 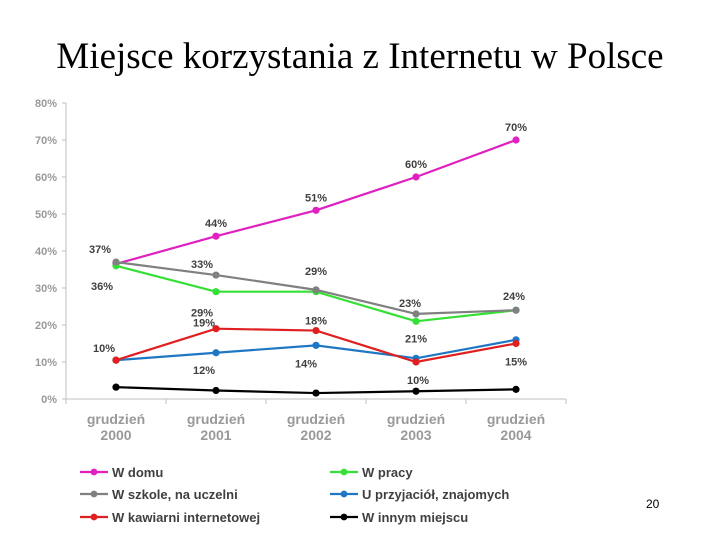 I want to click on data-label: 33%, so click(x=202, y=265).